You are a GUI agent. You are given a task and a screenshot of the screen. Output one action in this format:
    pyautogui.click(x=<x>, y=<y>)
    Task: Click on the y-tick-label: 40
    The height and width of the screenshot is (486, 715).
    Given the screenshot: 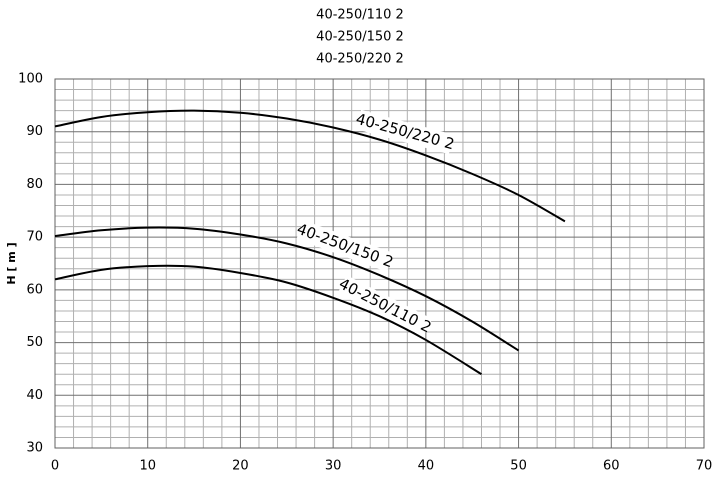 What is the action you would take?
    pyautogui.click(x=34, y=395)
    